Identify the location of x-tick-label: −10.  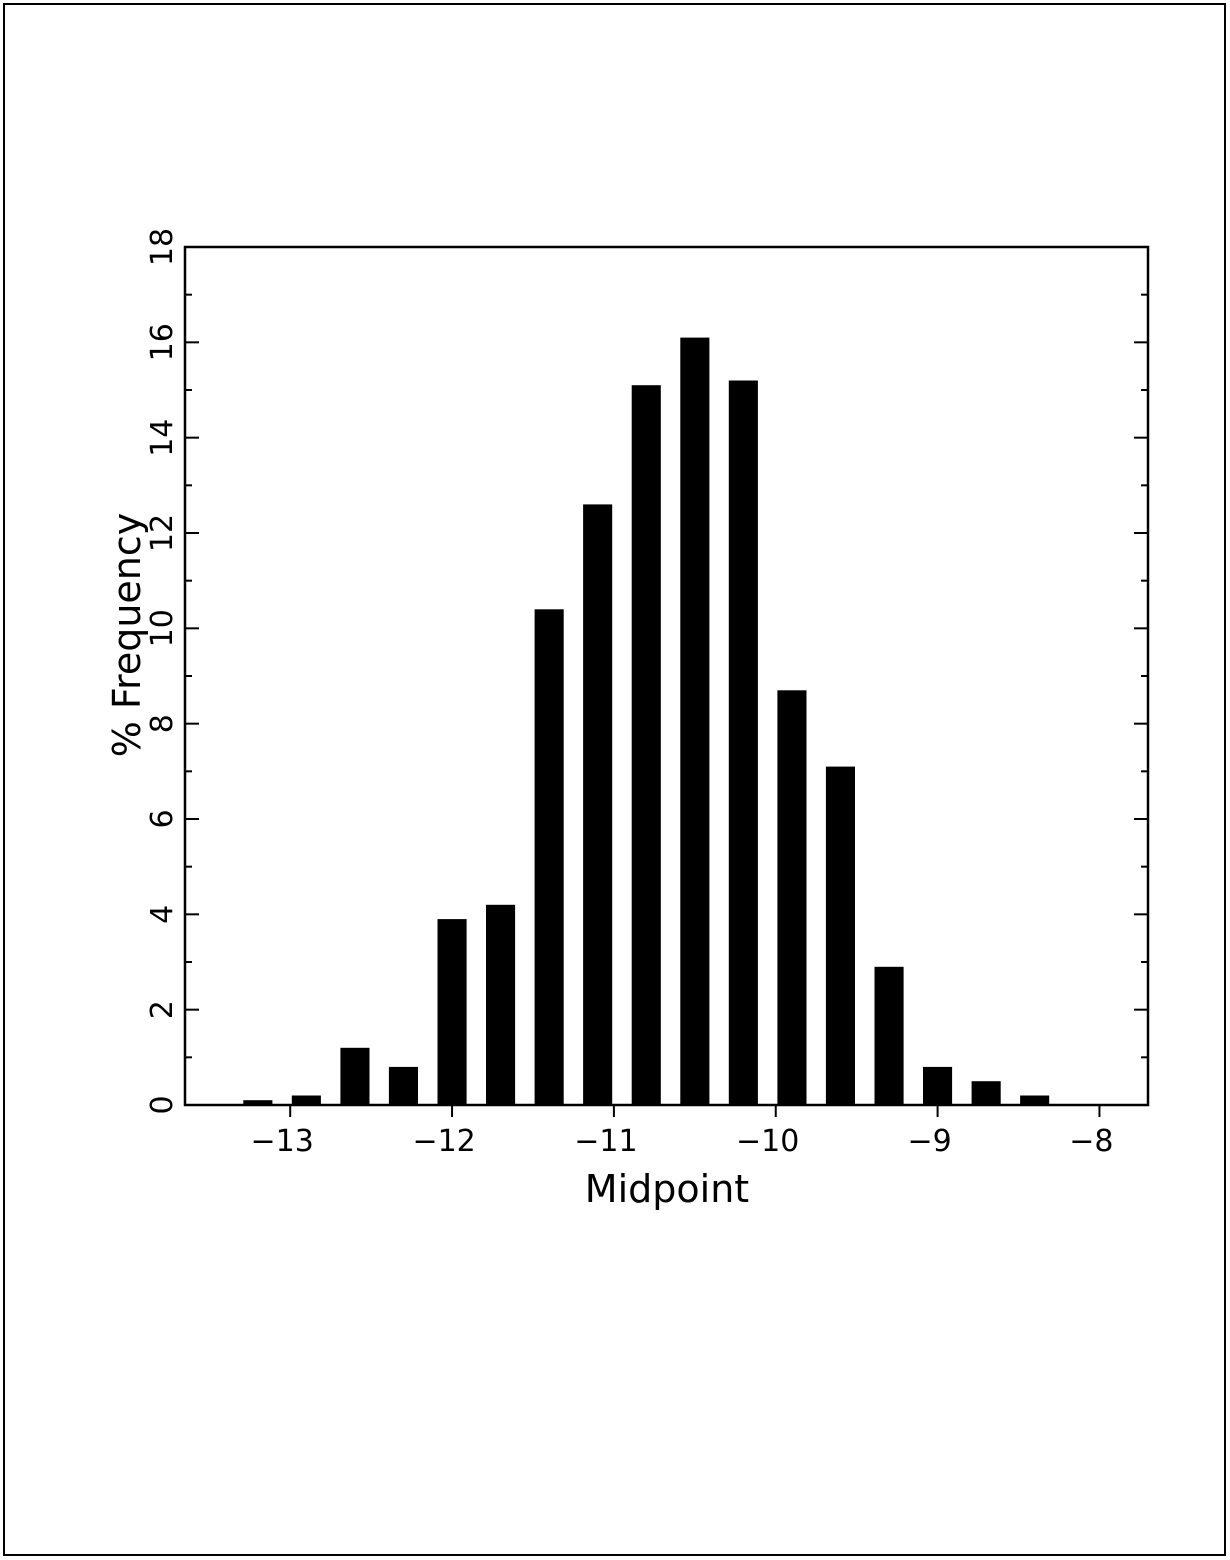
(767, 1141).